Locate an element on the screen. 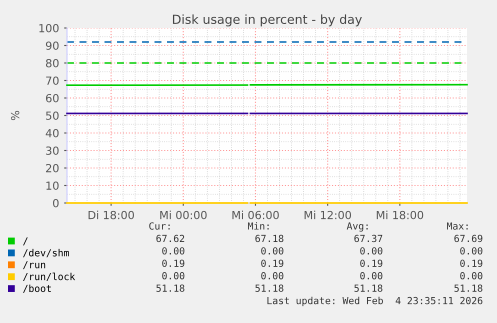 This screenshot has height=323, width=497. text: 67.37 is located at coordinates (368, 238).